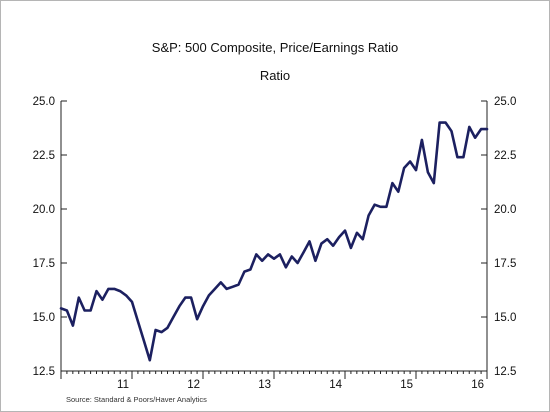 The width and height of the screenshot is (550, 412). I want to click on y-tick-label-left: 17.5, so click(44, 264).